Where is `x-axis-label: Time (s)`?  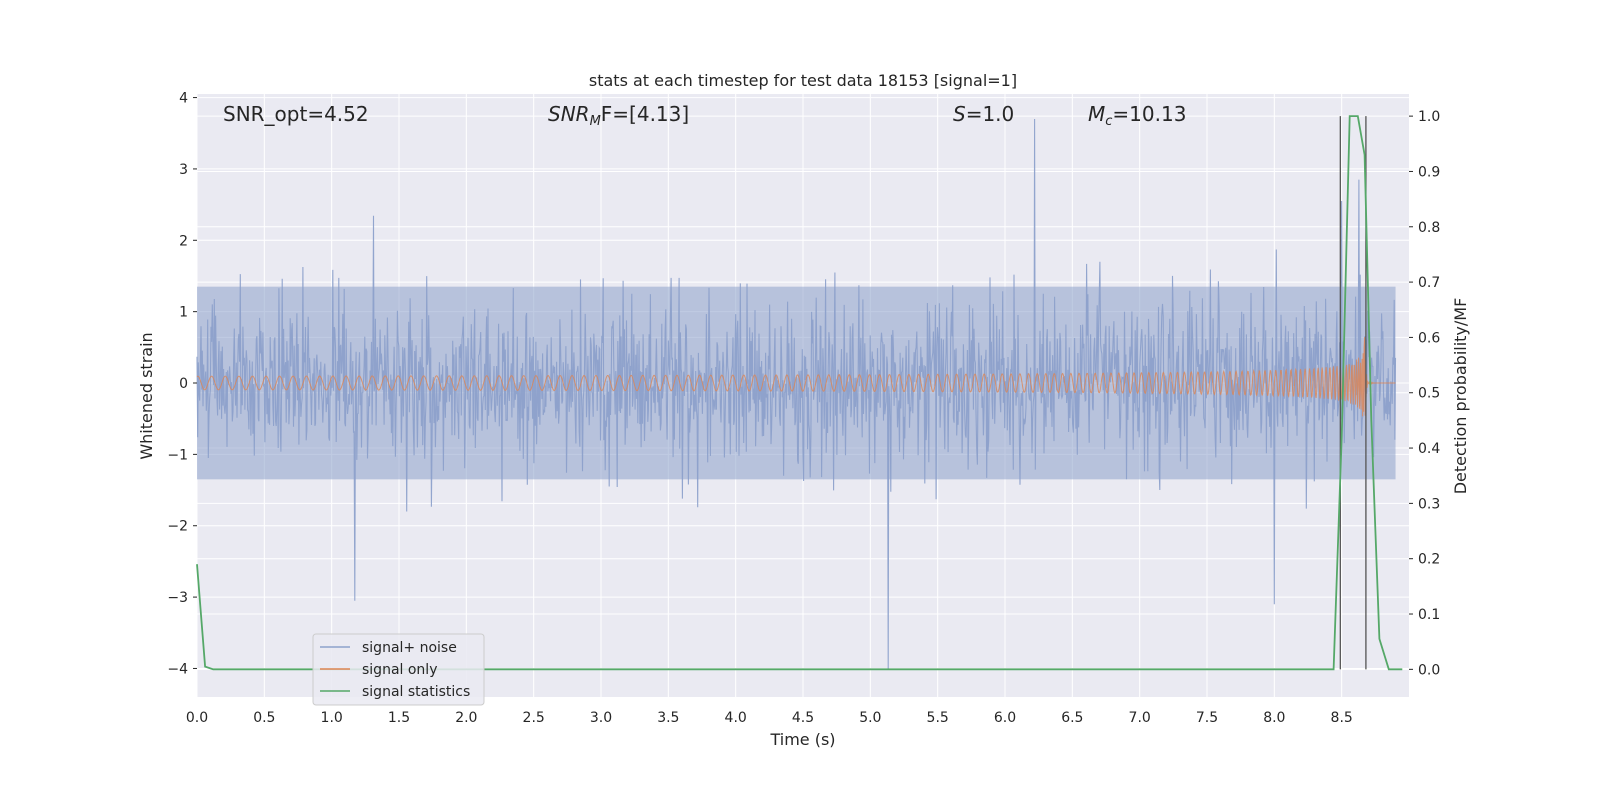 x-axis-label: Time (s) is located at coordinates (802, 739).